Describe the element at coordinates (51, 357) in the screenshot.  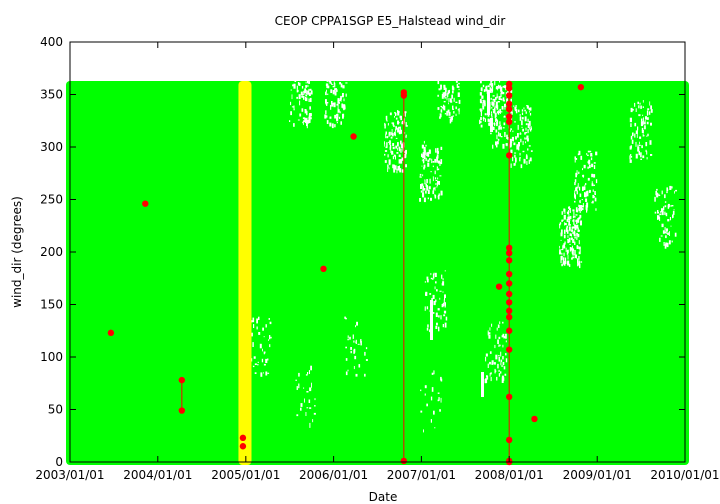
I see `y-tick-label: 100` at that location.